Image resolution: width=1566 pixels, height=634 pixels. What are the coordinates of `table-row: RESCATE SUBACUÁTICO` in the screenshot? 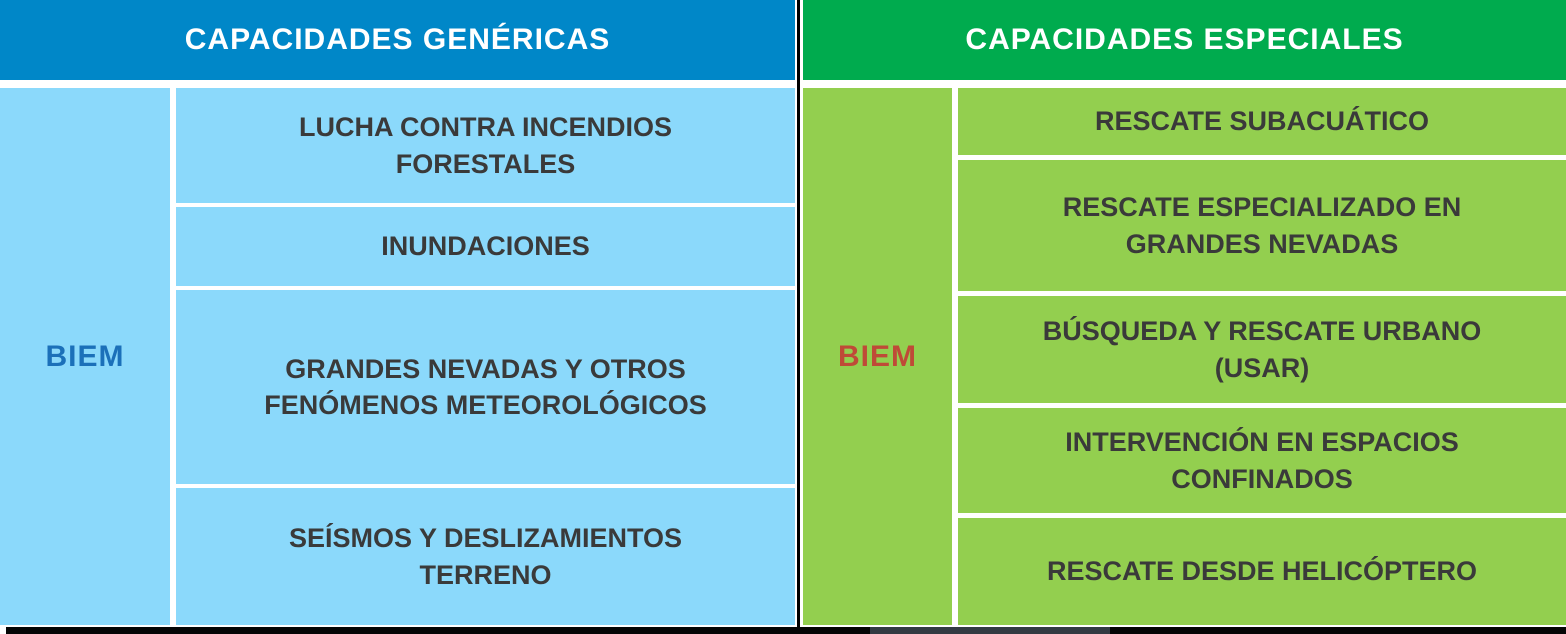 It's located at (1262, 121).